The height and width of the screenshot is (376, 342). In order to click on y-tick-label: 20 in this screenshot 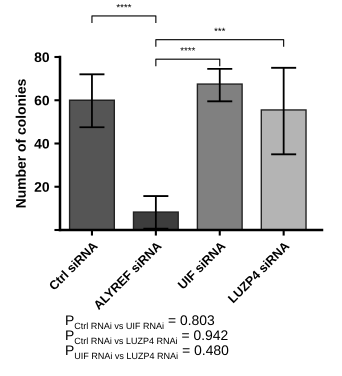, I will do `click(42, 187)`.